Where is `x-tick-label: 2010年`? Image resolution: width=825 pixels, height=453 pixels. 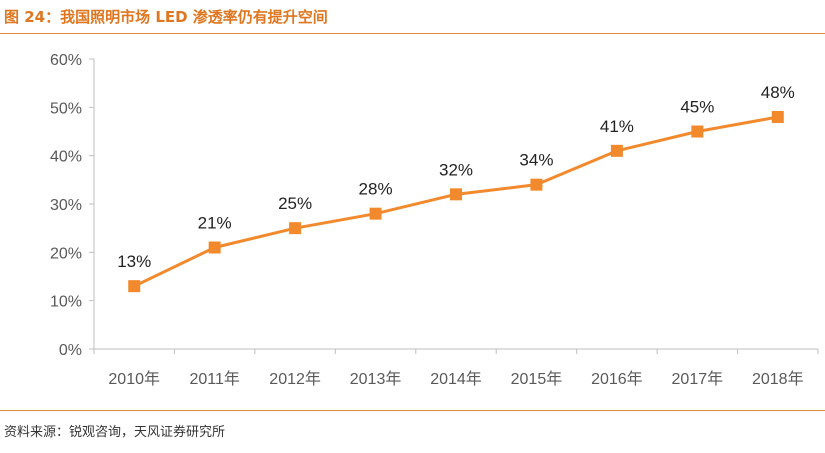 x-tick-label: 2010年 is located at coordinates (134, 379).